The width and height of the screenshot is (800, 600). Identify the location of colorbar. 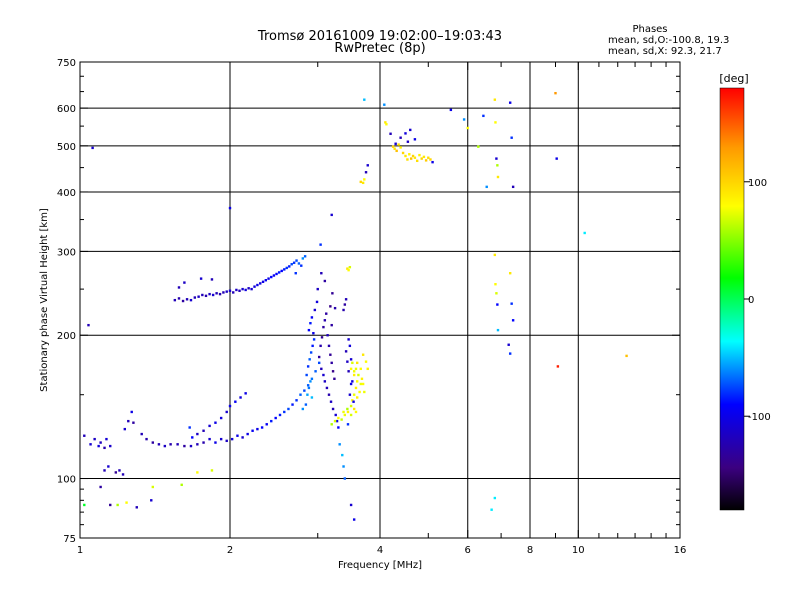
(732, 299).